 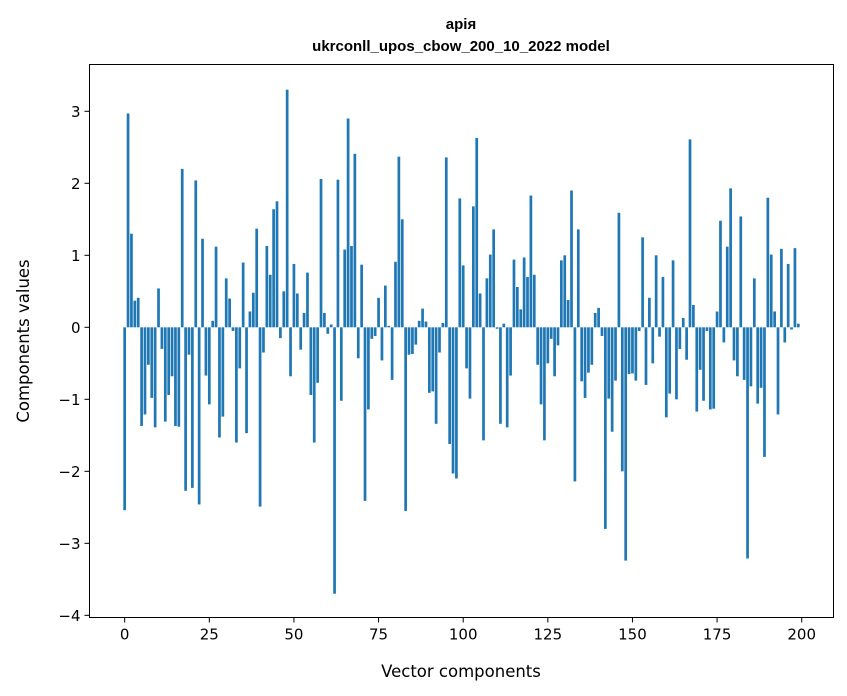 I want to click on y-tick-label: −3, so click(x=69, y=544).